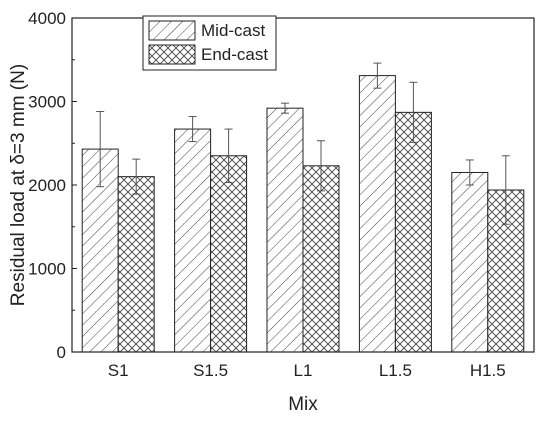 This screenshot has width=550, height=422. What do you see at coordinates (61, 352) in the screenshot?
I see `y-tick-label: 0` at bounding box center [61, 352].